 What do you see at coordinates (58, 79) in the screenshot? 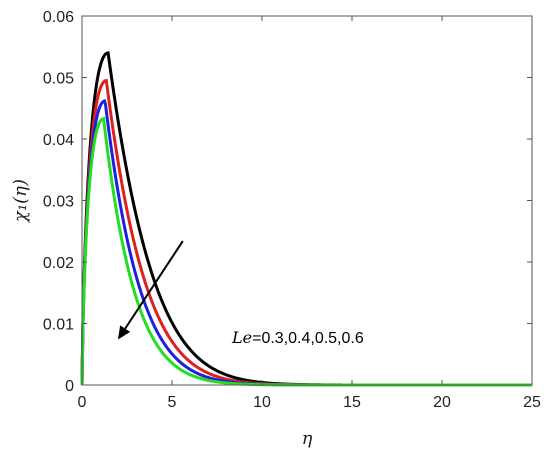
I see `y-tick-label: 0.05` at bounding box center [58, 79].